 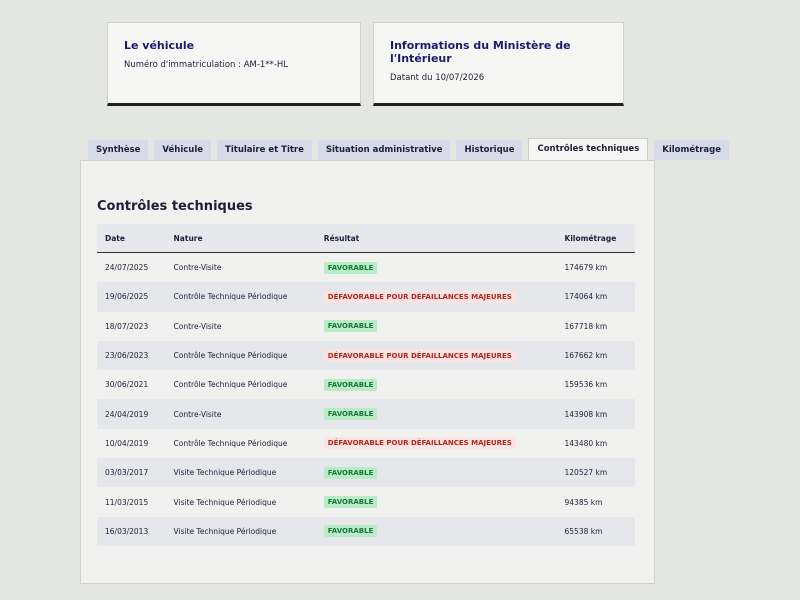 I want to click on cell: 143908 km, so click(x=595, y=414).